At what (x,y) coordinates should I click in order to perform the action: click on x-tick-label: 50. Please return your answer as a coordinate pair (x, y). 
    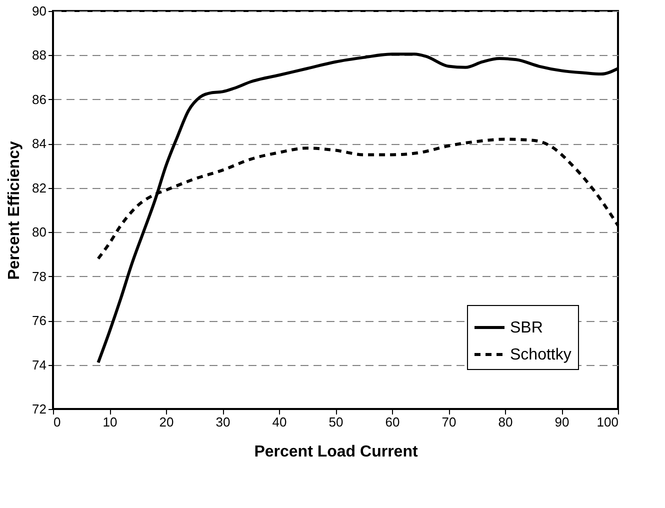
    Looking at the image, I should click on (336, 422).